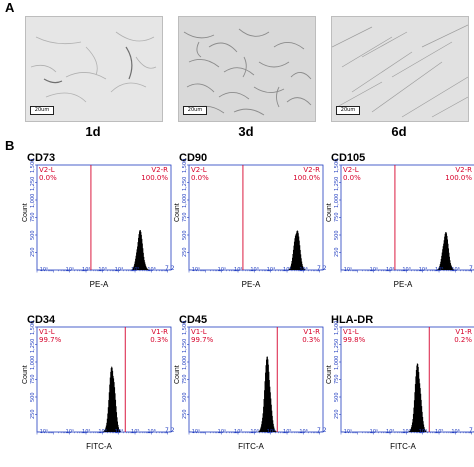  What do you see at coordinates (195, 110) in the screenshot?
I see `scale-bar-3d: 20um` at bounding box center [195, 110].